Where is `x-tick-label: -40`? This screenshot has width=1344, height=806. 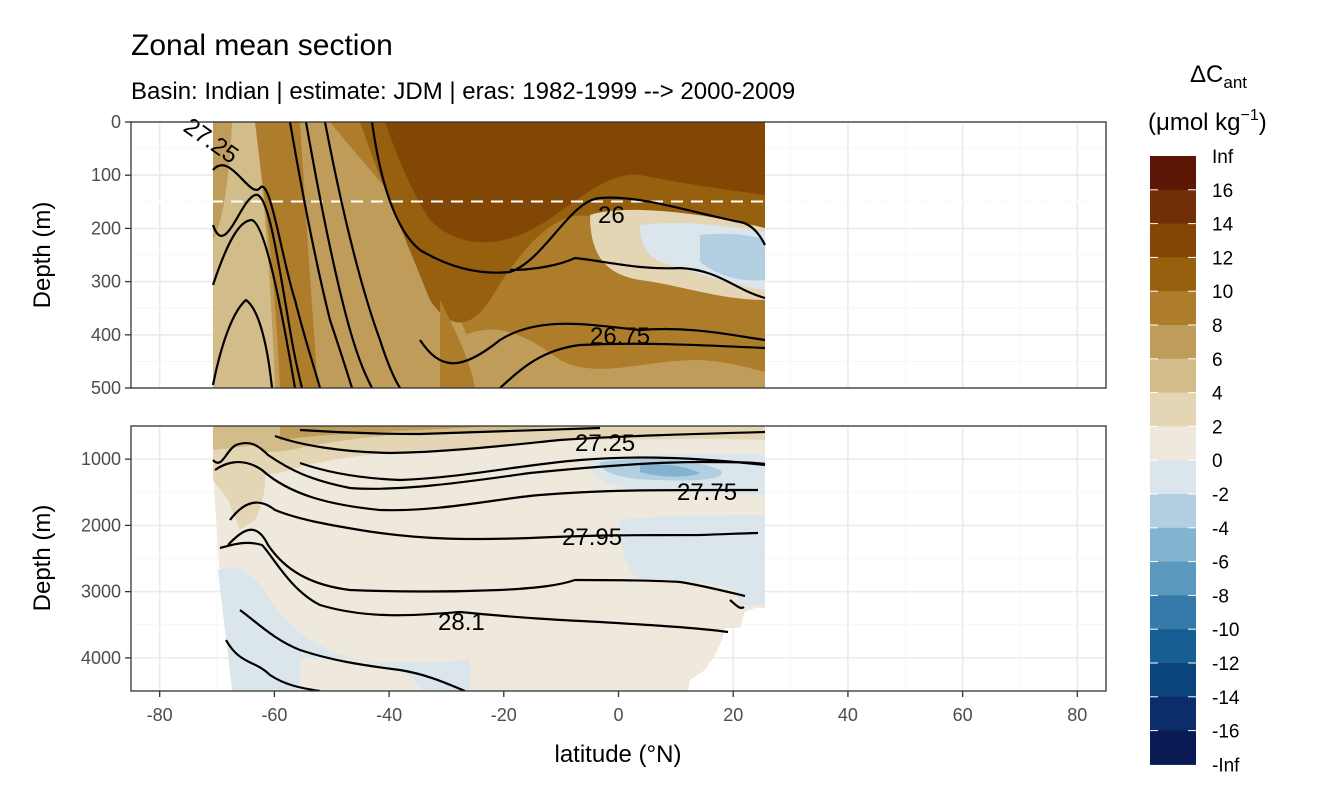 x-tick-label: -40 is located at coordinates (389, 715).